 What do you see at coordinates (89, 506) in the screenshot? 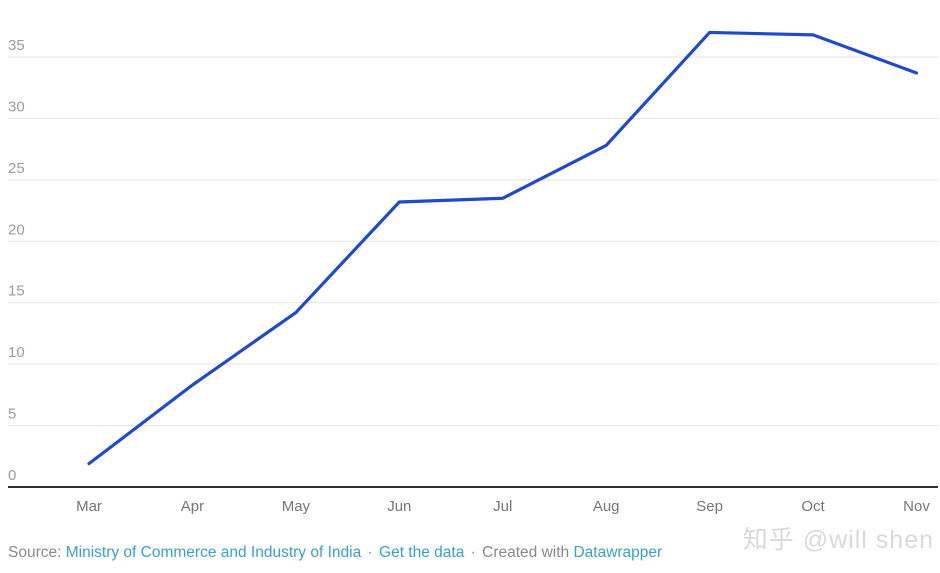
I see `x-tick-label: Mar` at bounding box center [89, 506].